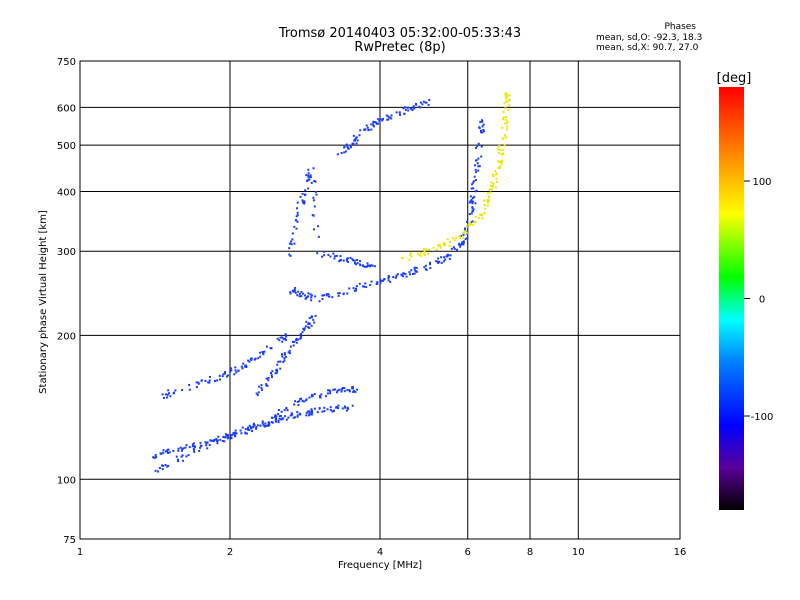  Describe the element at coordinates (758, 300) in the screenshot. I see `colorbar-ticks: 100 0 -100` at that location.